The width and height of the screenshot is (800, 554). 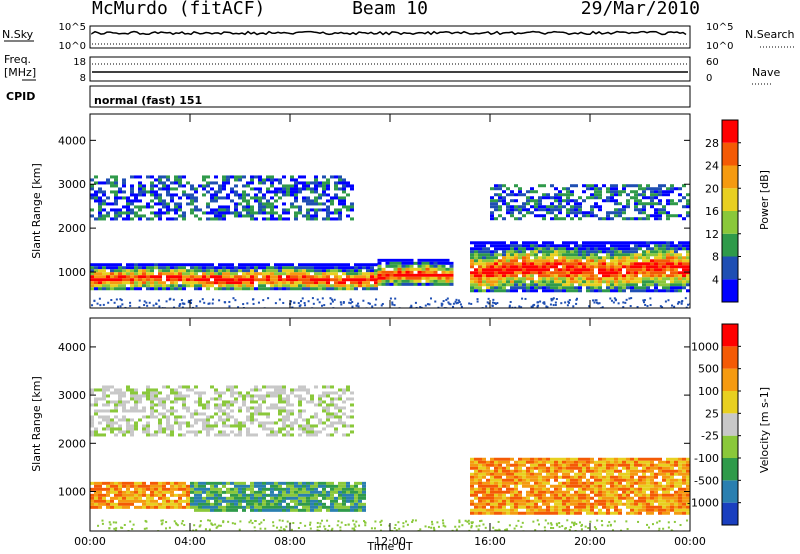 I want to click on station-title: McMurdo (fitACF), so click(x=178, y=9).